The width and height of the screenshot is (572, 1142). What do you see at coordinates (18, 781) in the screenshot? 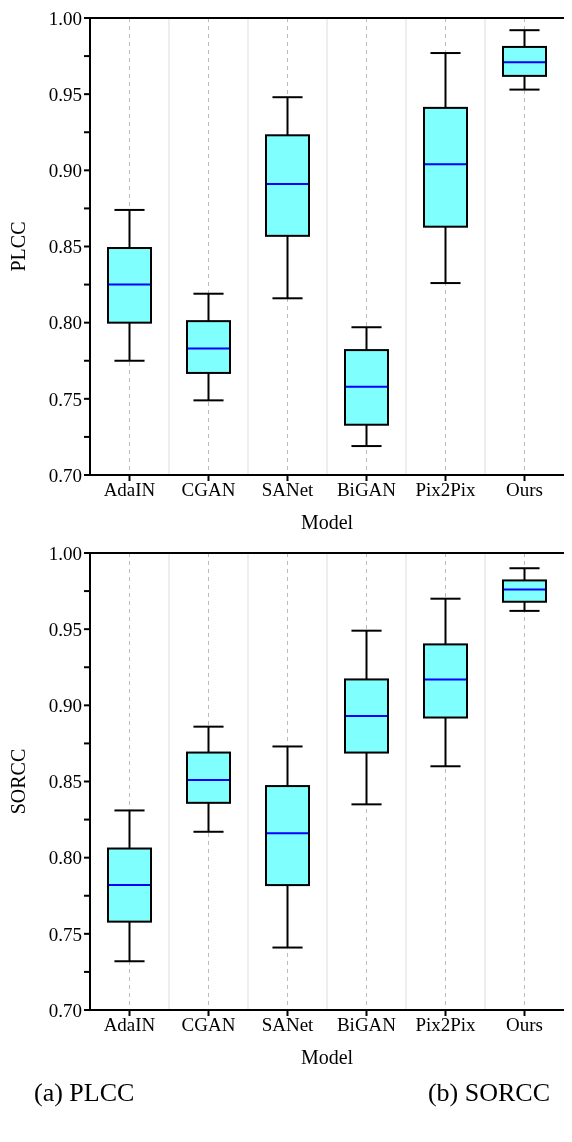
I see `y-axis-title: SORCC` at bounding box center [18, 781].